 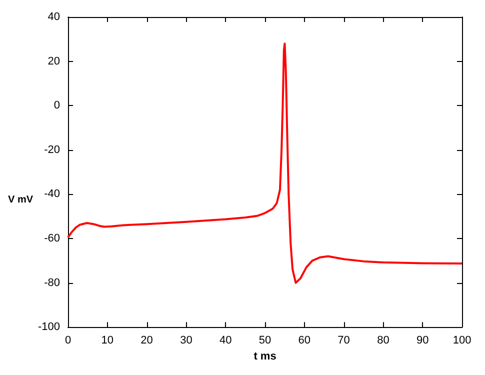 What do you see at coordinates (52, 238) in the screenshot?
I see `y-tick-label: -60` at bounding box center [52, 238].